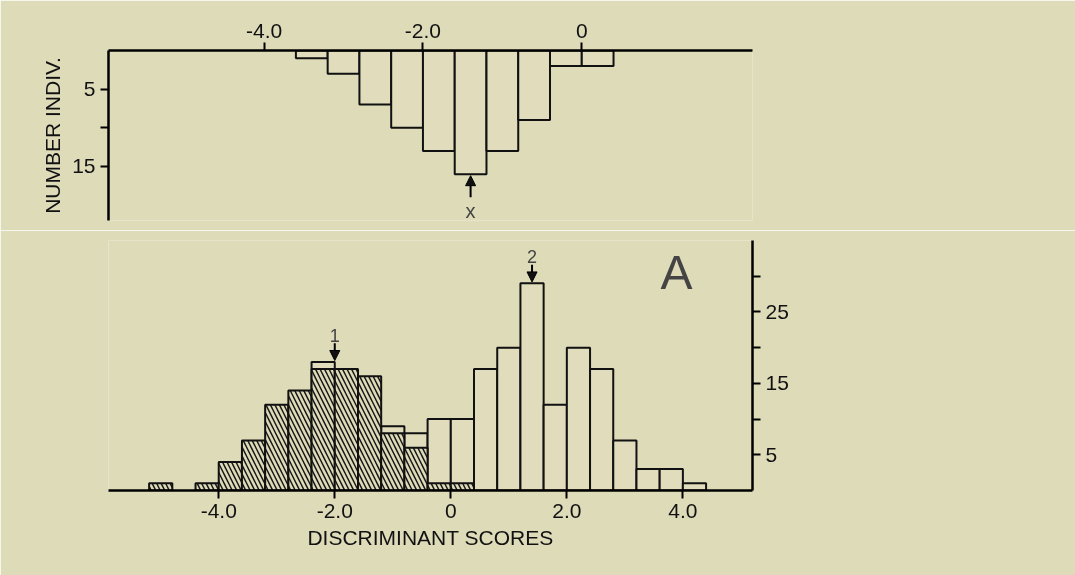  I want to click on y-axis-title: NUMBER INDIV., so click(53, 135).